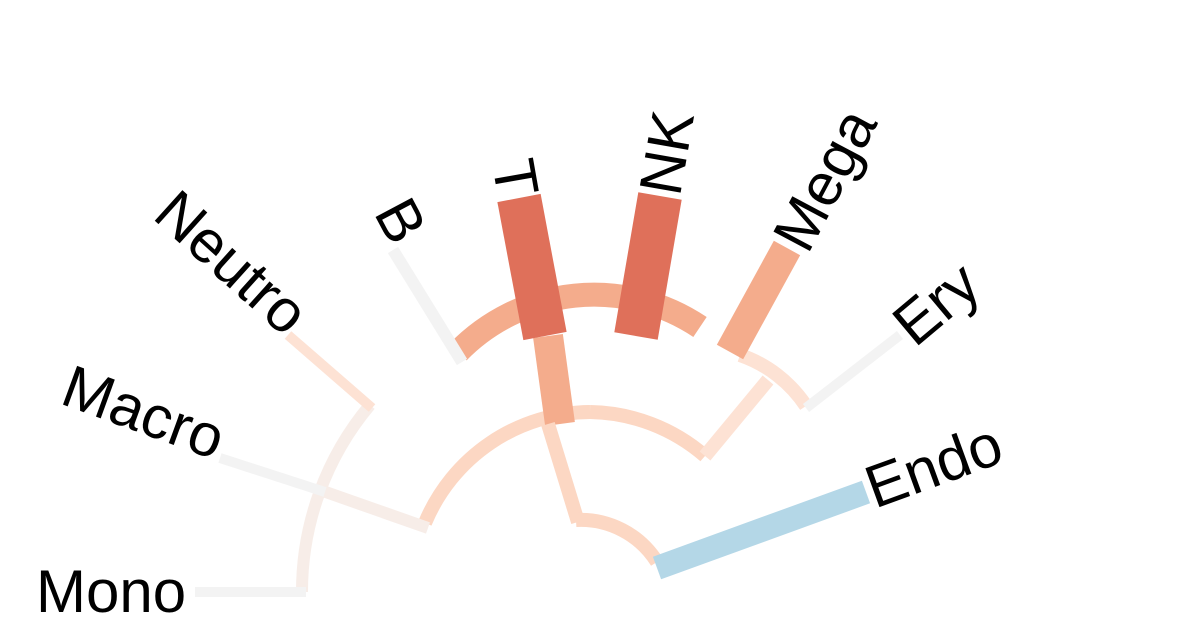  What do you see at coordinates (933, 465) in the screenshot?
I see `leaf-label-endo: Endo` at bounding box center [933, 465].